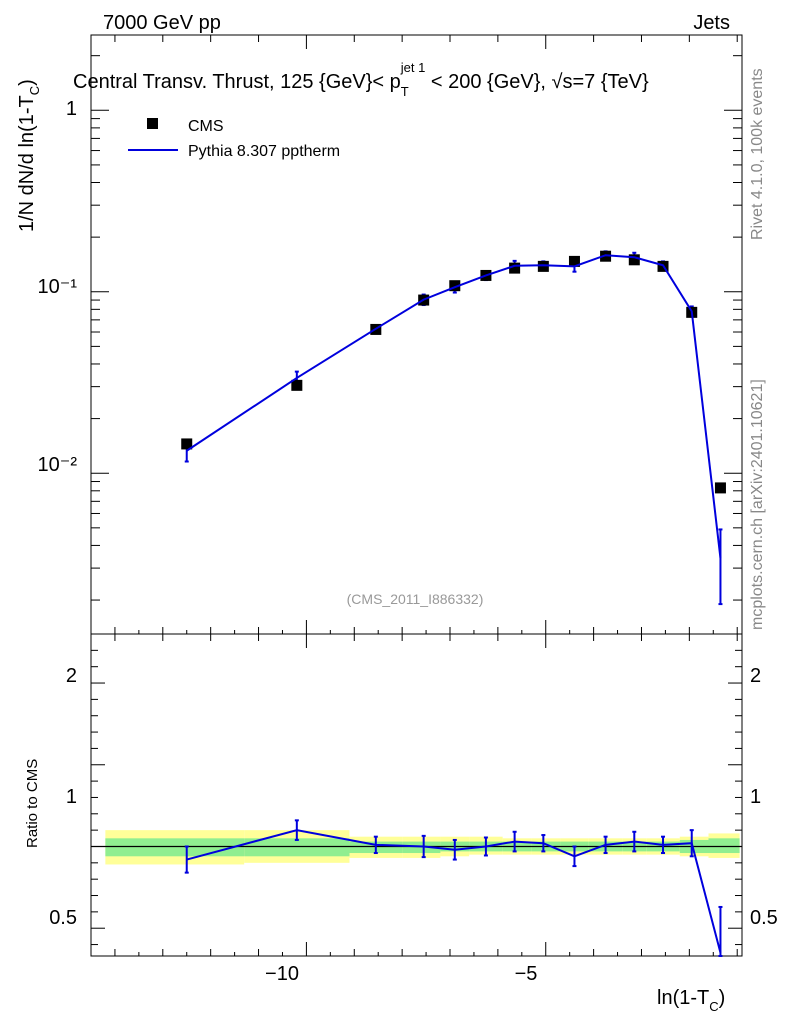  I want to click on title-rest: < 200 {GeV}, √s=7 {TeV}, so click(537, 82).